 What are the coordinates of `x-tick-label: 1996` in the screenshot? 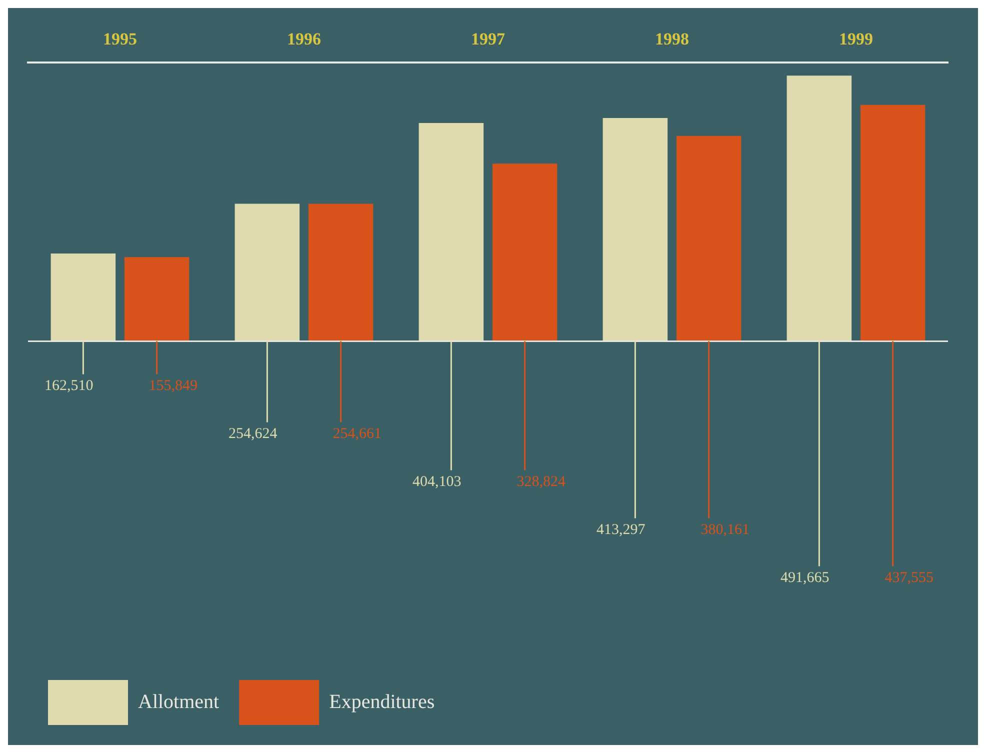 It's located at (304, 39).